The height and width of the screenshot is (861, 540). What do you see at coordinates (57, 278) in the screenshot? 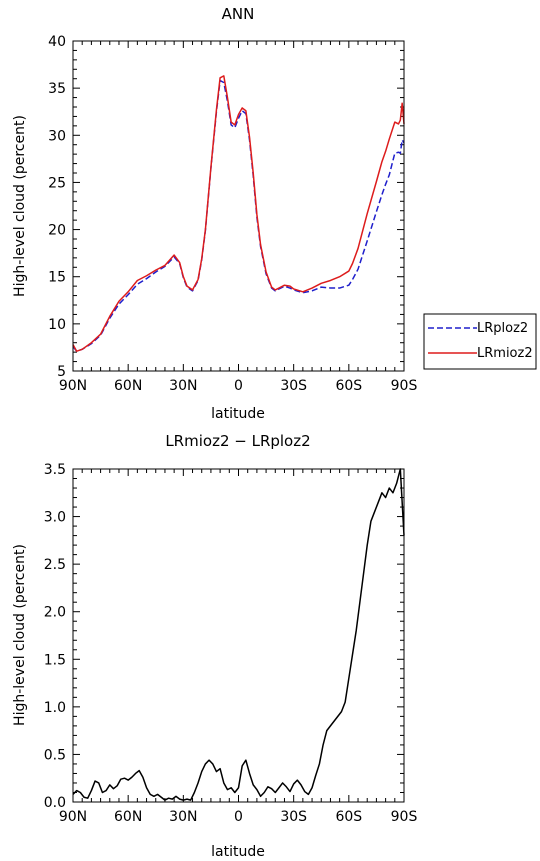
I see `y-tick-label: 15` at bounding box center [57, 278].